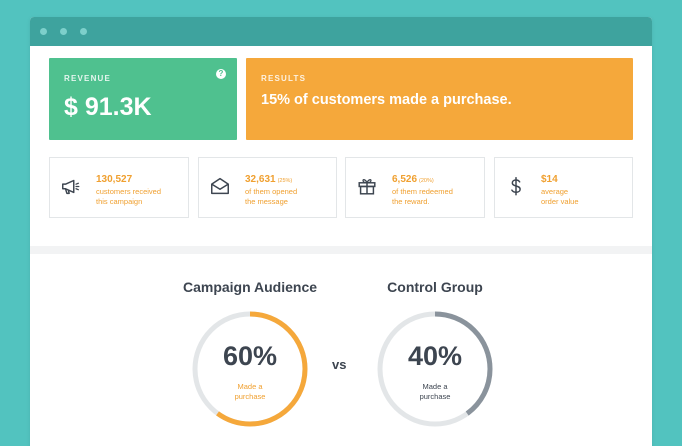  What do you see at coordinates (339, 364) in the screenshot?
I see `vs-label: vs` at bounding box center [339, 364].